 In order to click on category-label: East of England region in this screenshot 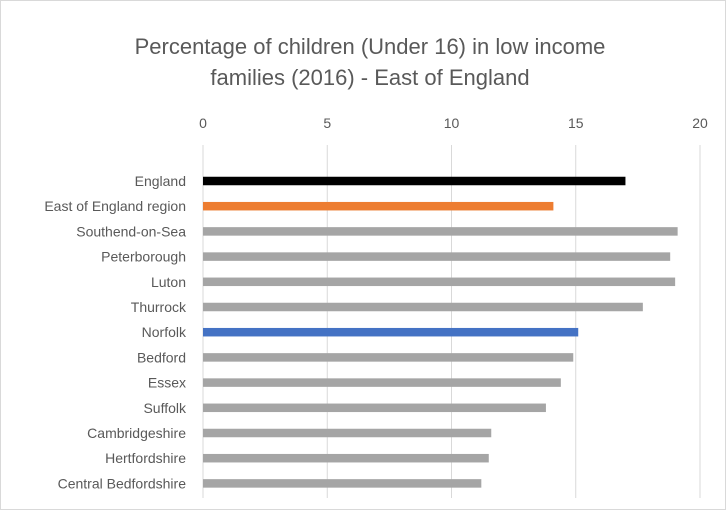, I will do `click(115, 206)`.